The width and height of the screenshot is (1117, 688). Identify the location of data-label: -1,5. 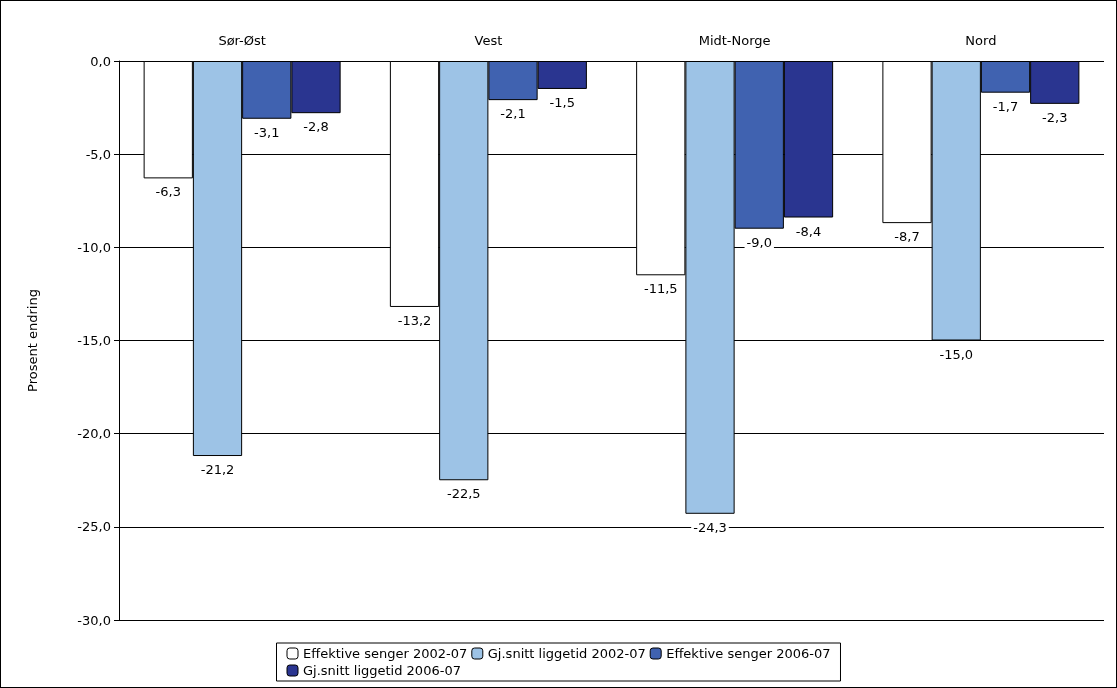
(562, 102).